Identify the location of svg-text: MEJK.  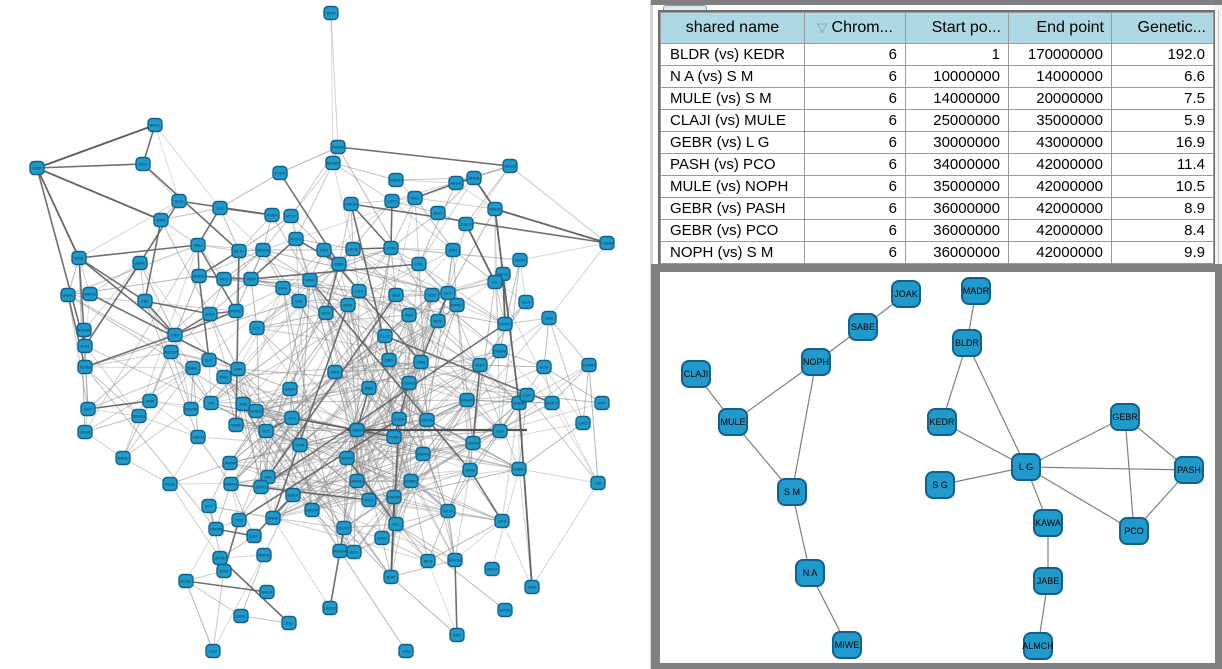
(503, 274).